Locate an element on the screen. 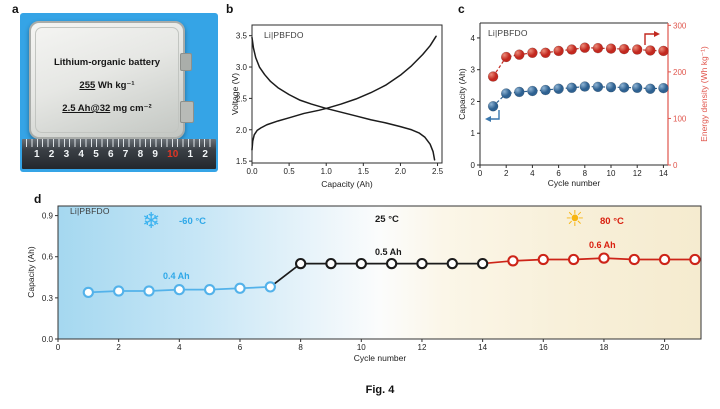 The image size is (720, 409). ruler: 1 2 3 4 5 6 7 8 9 10 1 2 is located at coordinates (119, 154).